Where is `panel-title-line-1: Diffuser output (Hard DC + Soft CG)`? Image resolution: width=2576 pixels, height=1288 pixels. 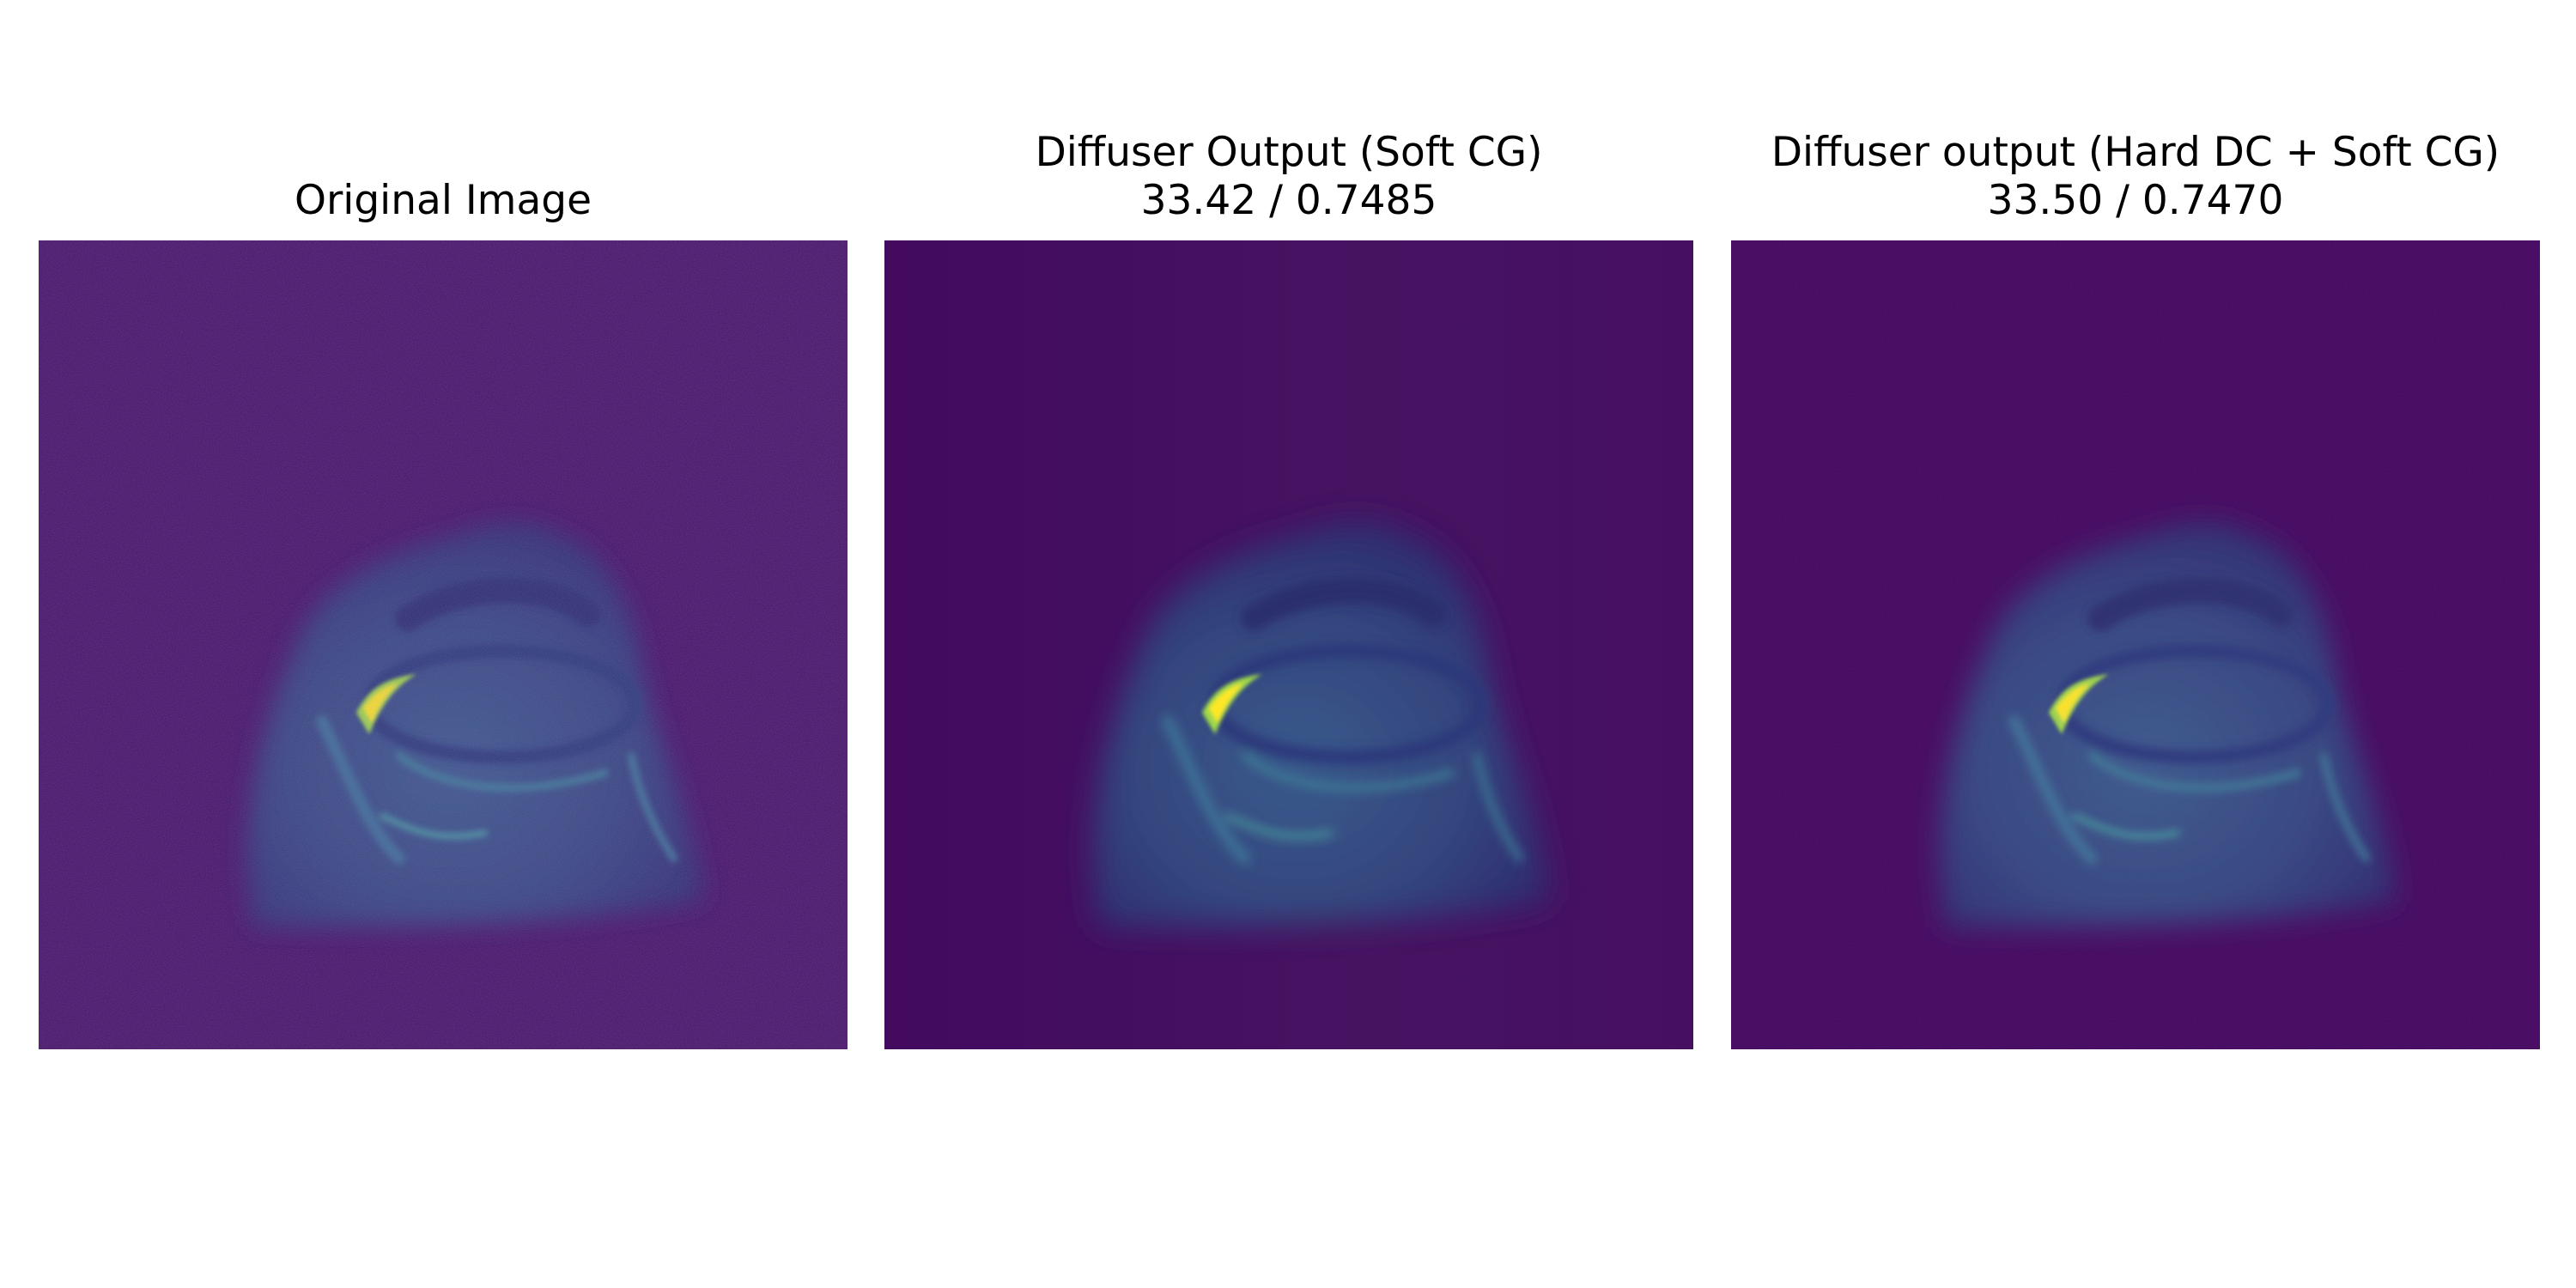 panel-title-line-1: Diffuser output (Hard DC + Soft CG) is located at coordinates (2135, 153).